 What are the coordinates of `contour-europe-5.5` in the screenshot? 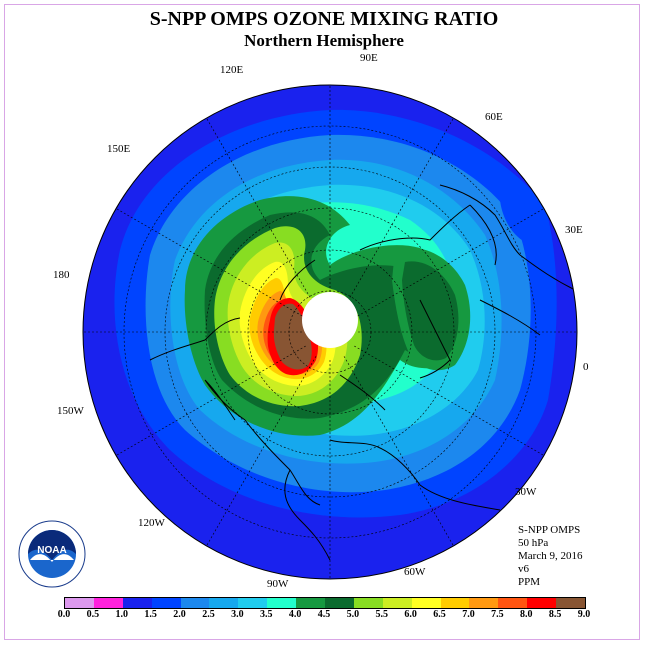 It's located at (430, 311).